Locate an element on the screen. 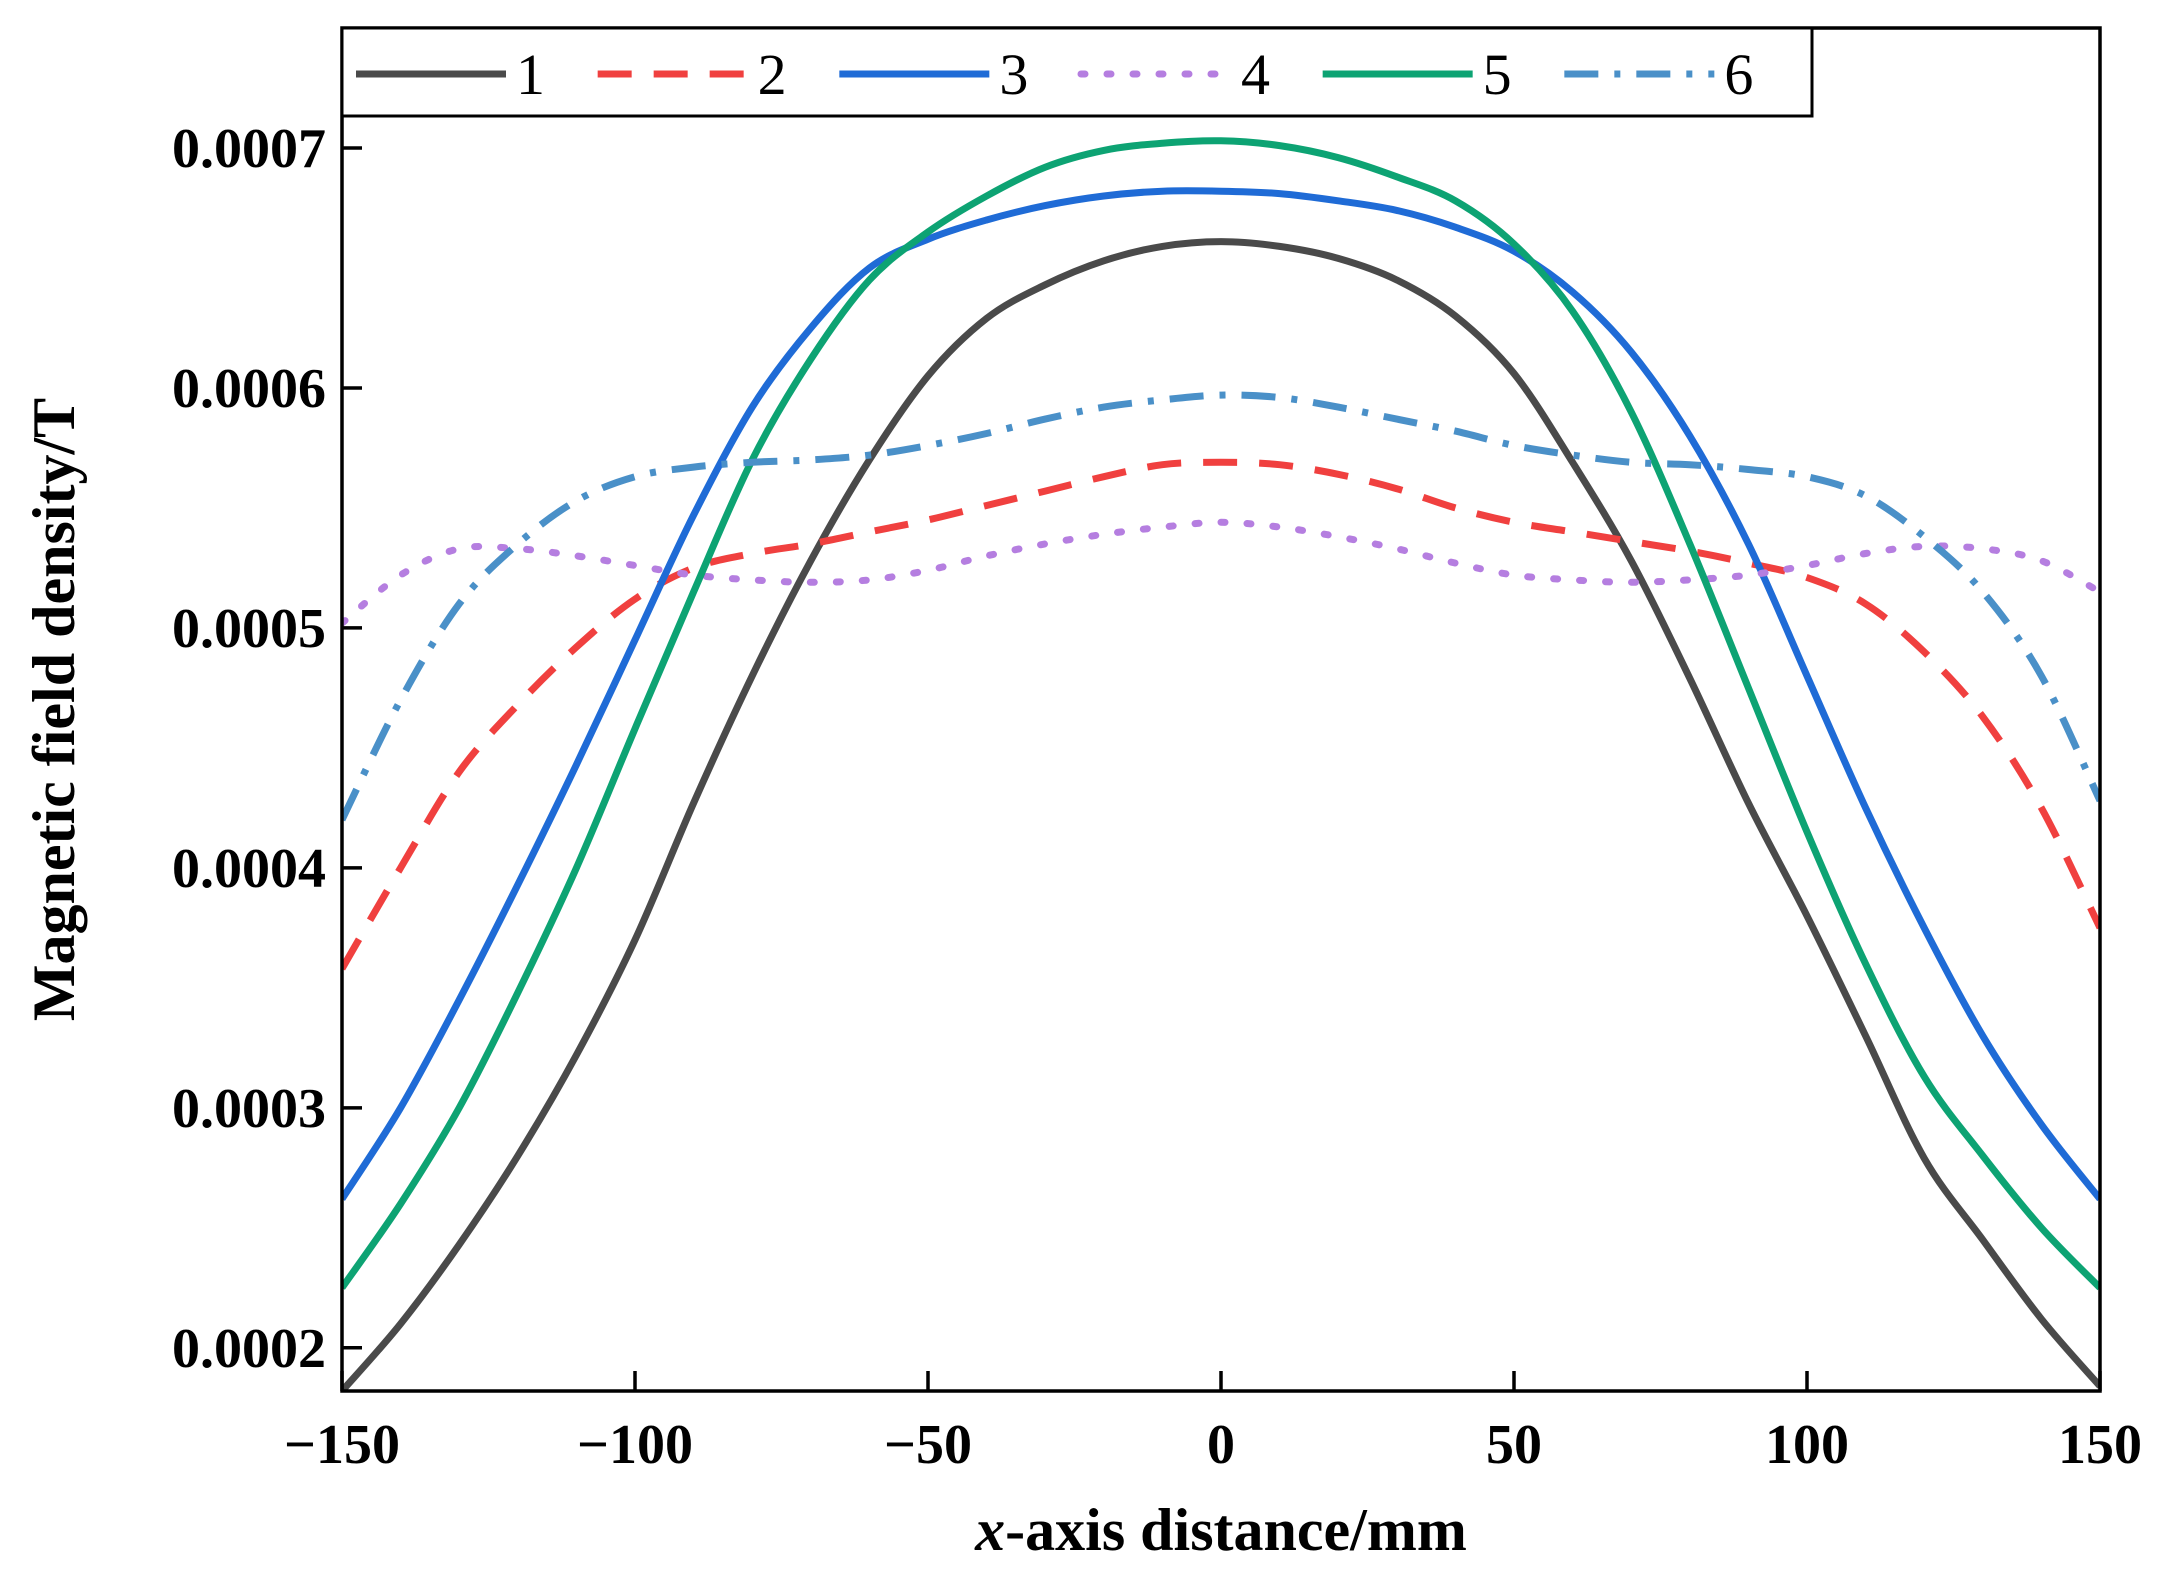 This screenshot has height=1581, width=2167. y-tick-label: 0.0002 is located at coordinates (249, 1349).